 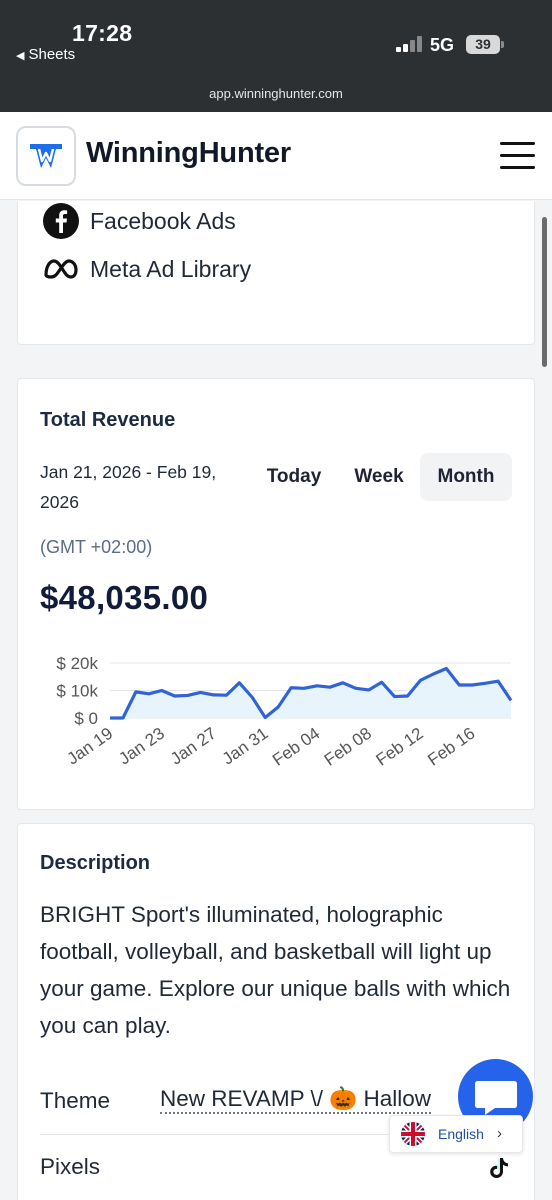 I want to click on y-tick-label: $ 20k, so click(x=77, y=663).